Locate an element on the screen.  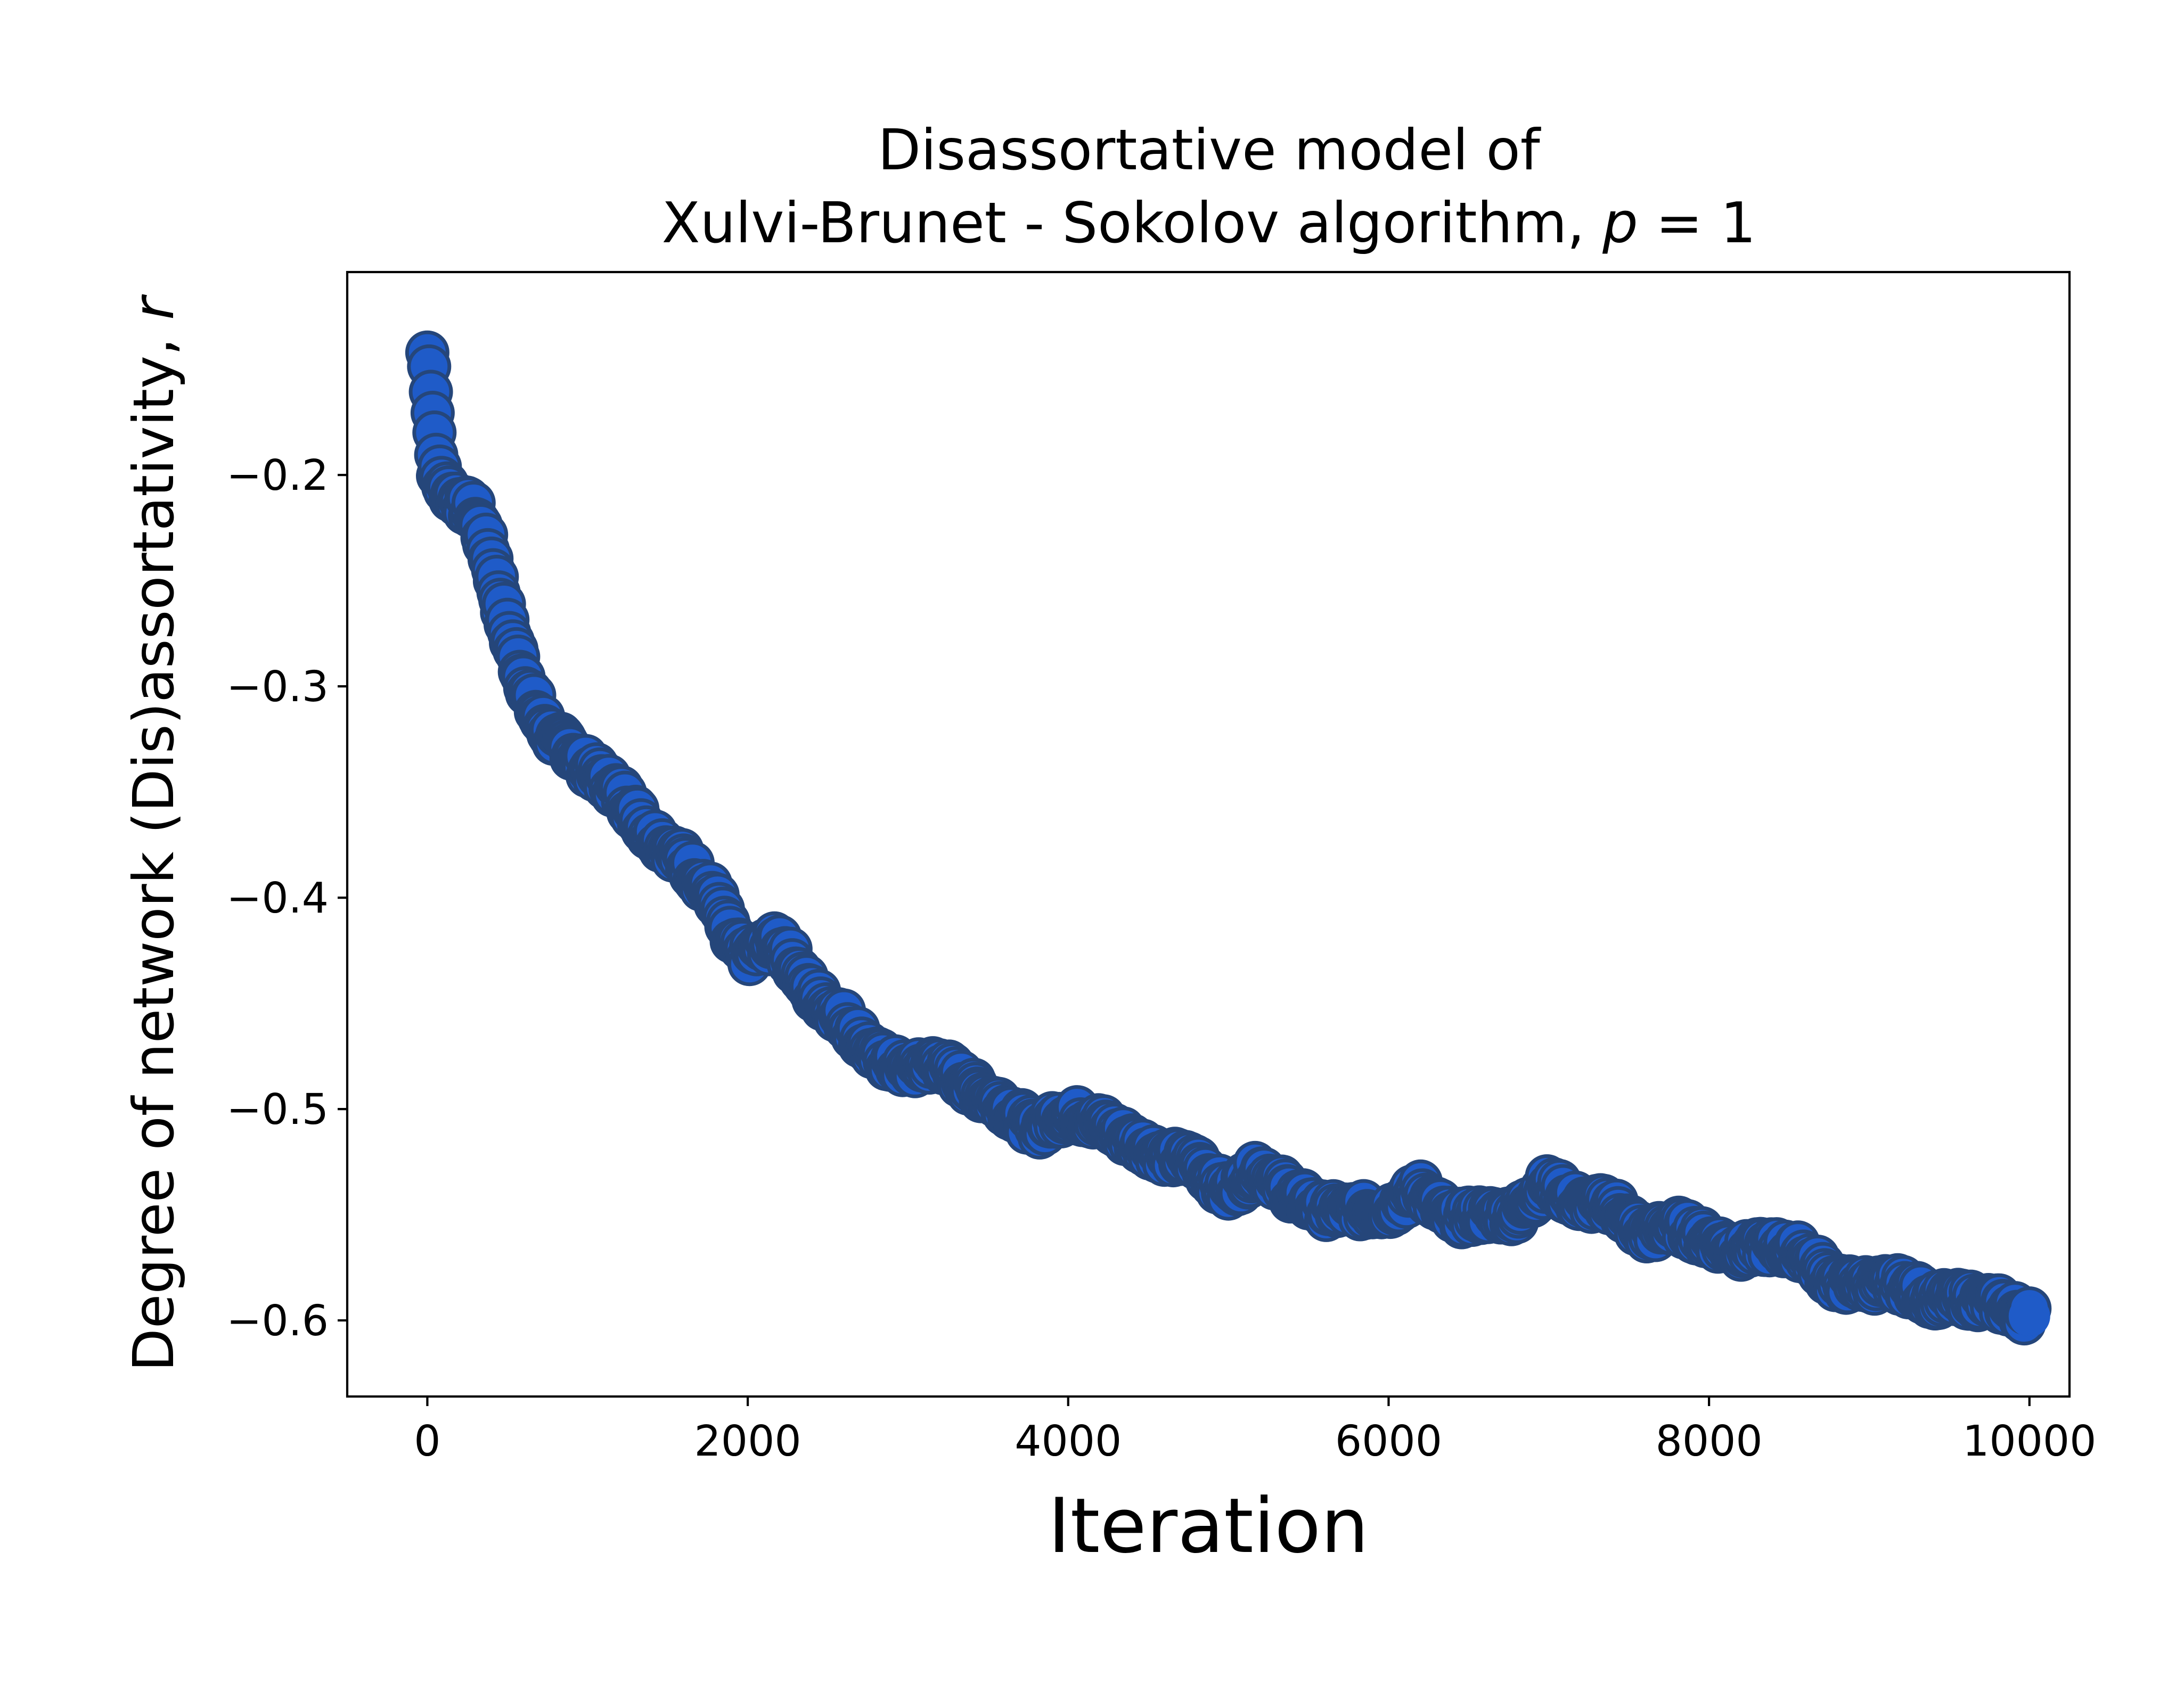
chart-title-line-2: Xulvi-Brunet - Sokolov algorithm, p = 1 is located at coordinates (1209, 223).